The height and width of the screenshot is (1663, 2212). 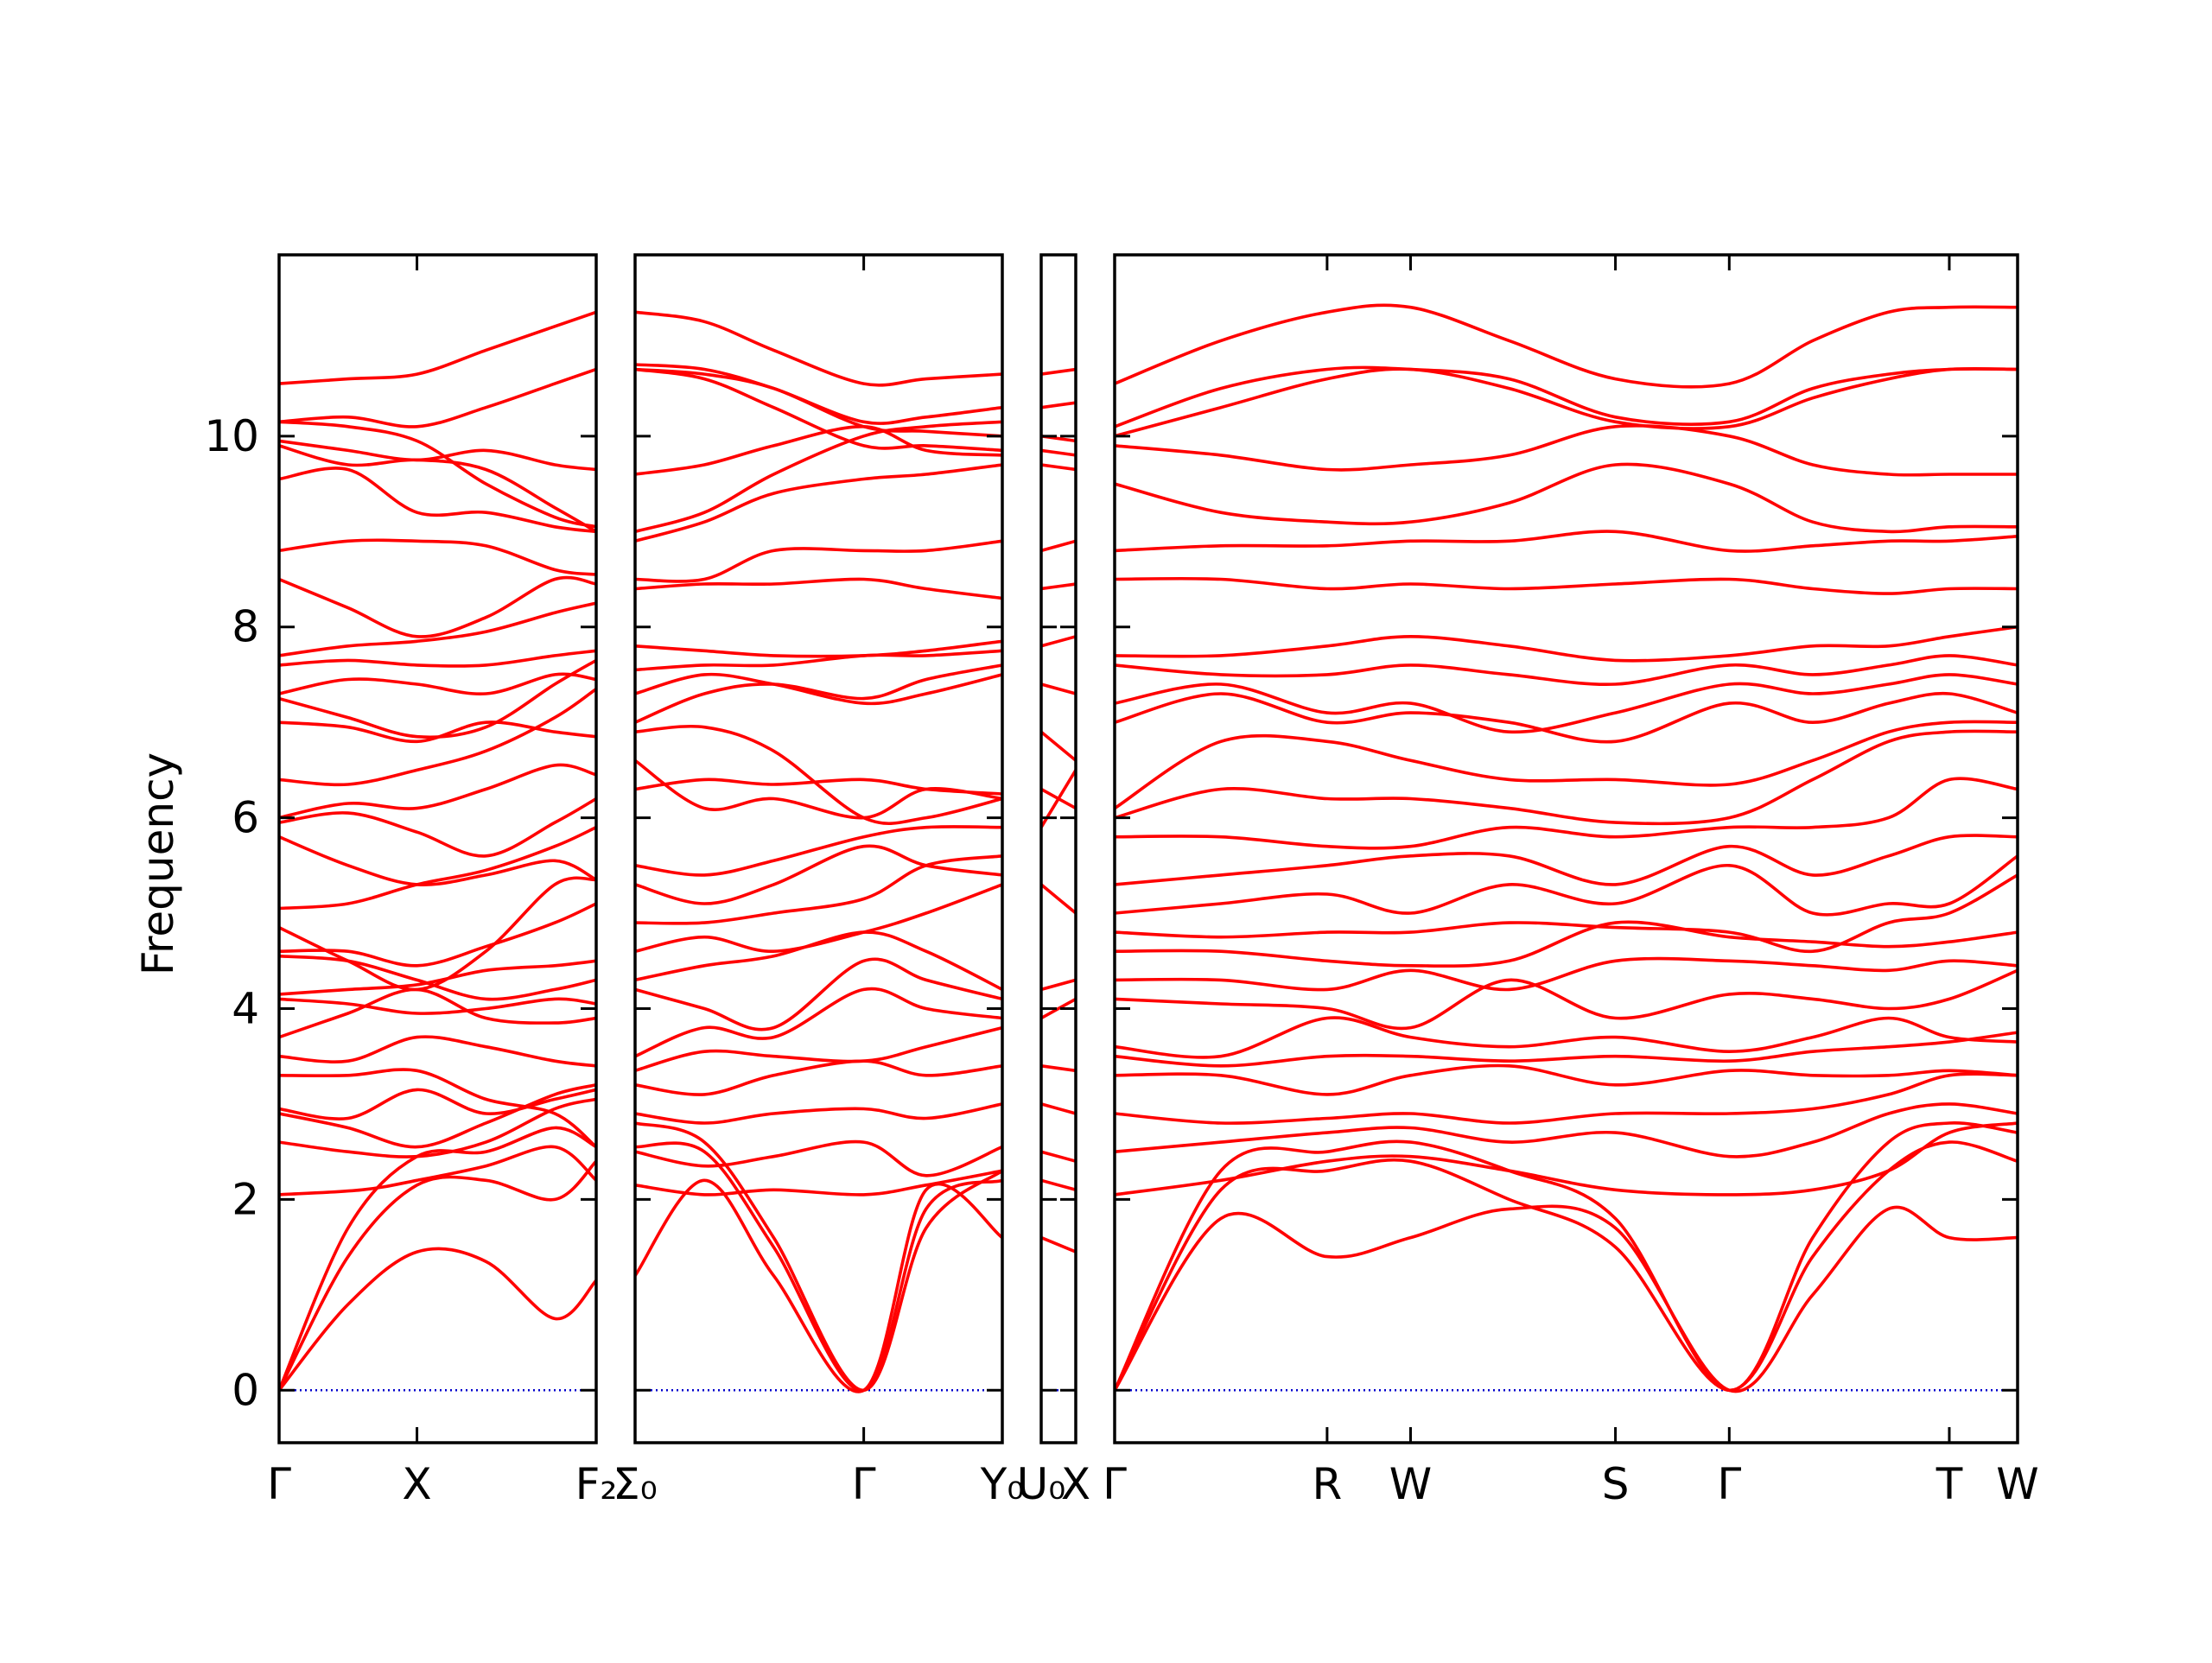 I want to click on k-point-label: R, so click(x=1328, y=1484).